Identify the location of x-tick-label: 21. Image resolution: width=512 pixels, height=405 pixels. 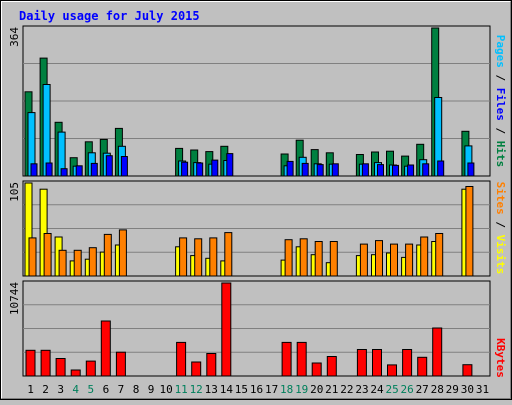
(331, 389).